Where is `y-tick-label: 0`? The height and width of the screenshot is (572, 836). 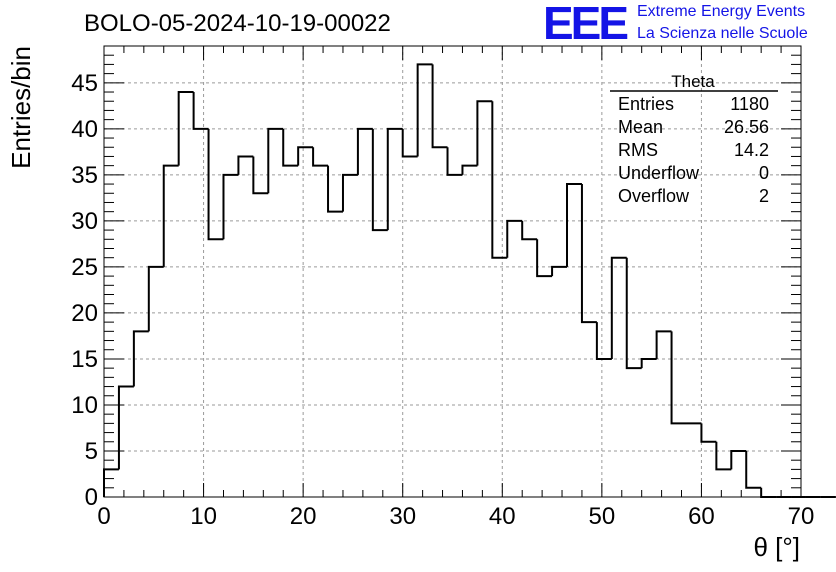
y-tick-label: 0 is located at coordinates (91, 497).